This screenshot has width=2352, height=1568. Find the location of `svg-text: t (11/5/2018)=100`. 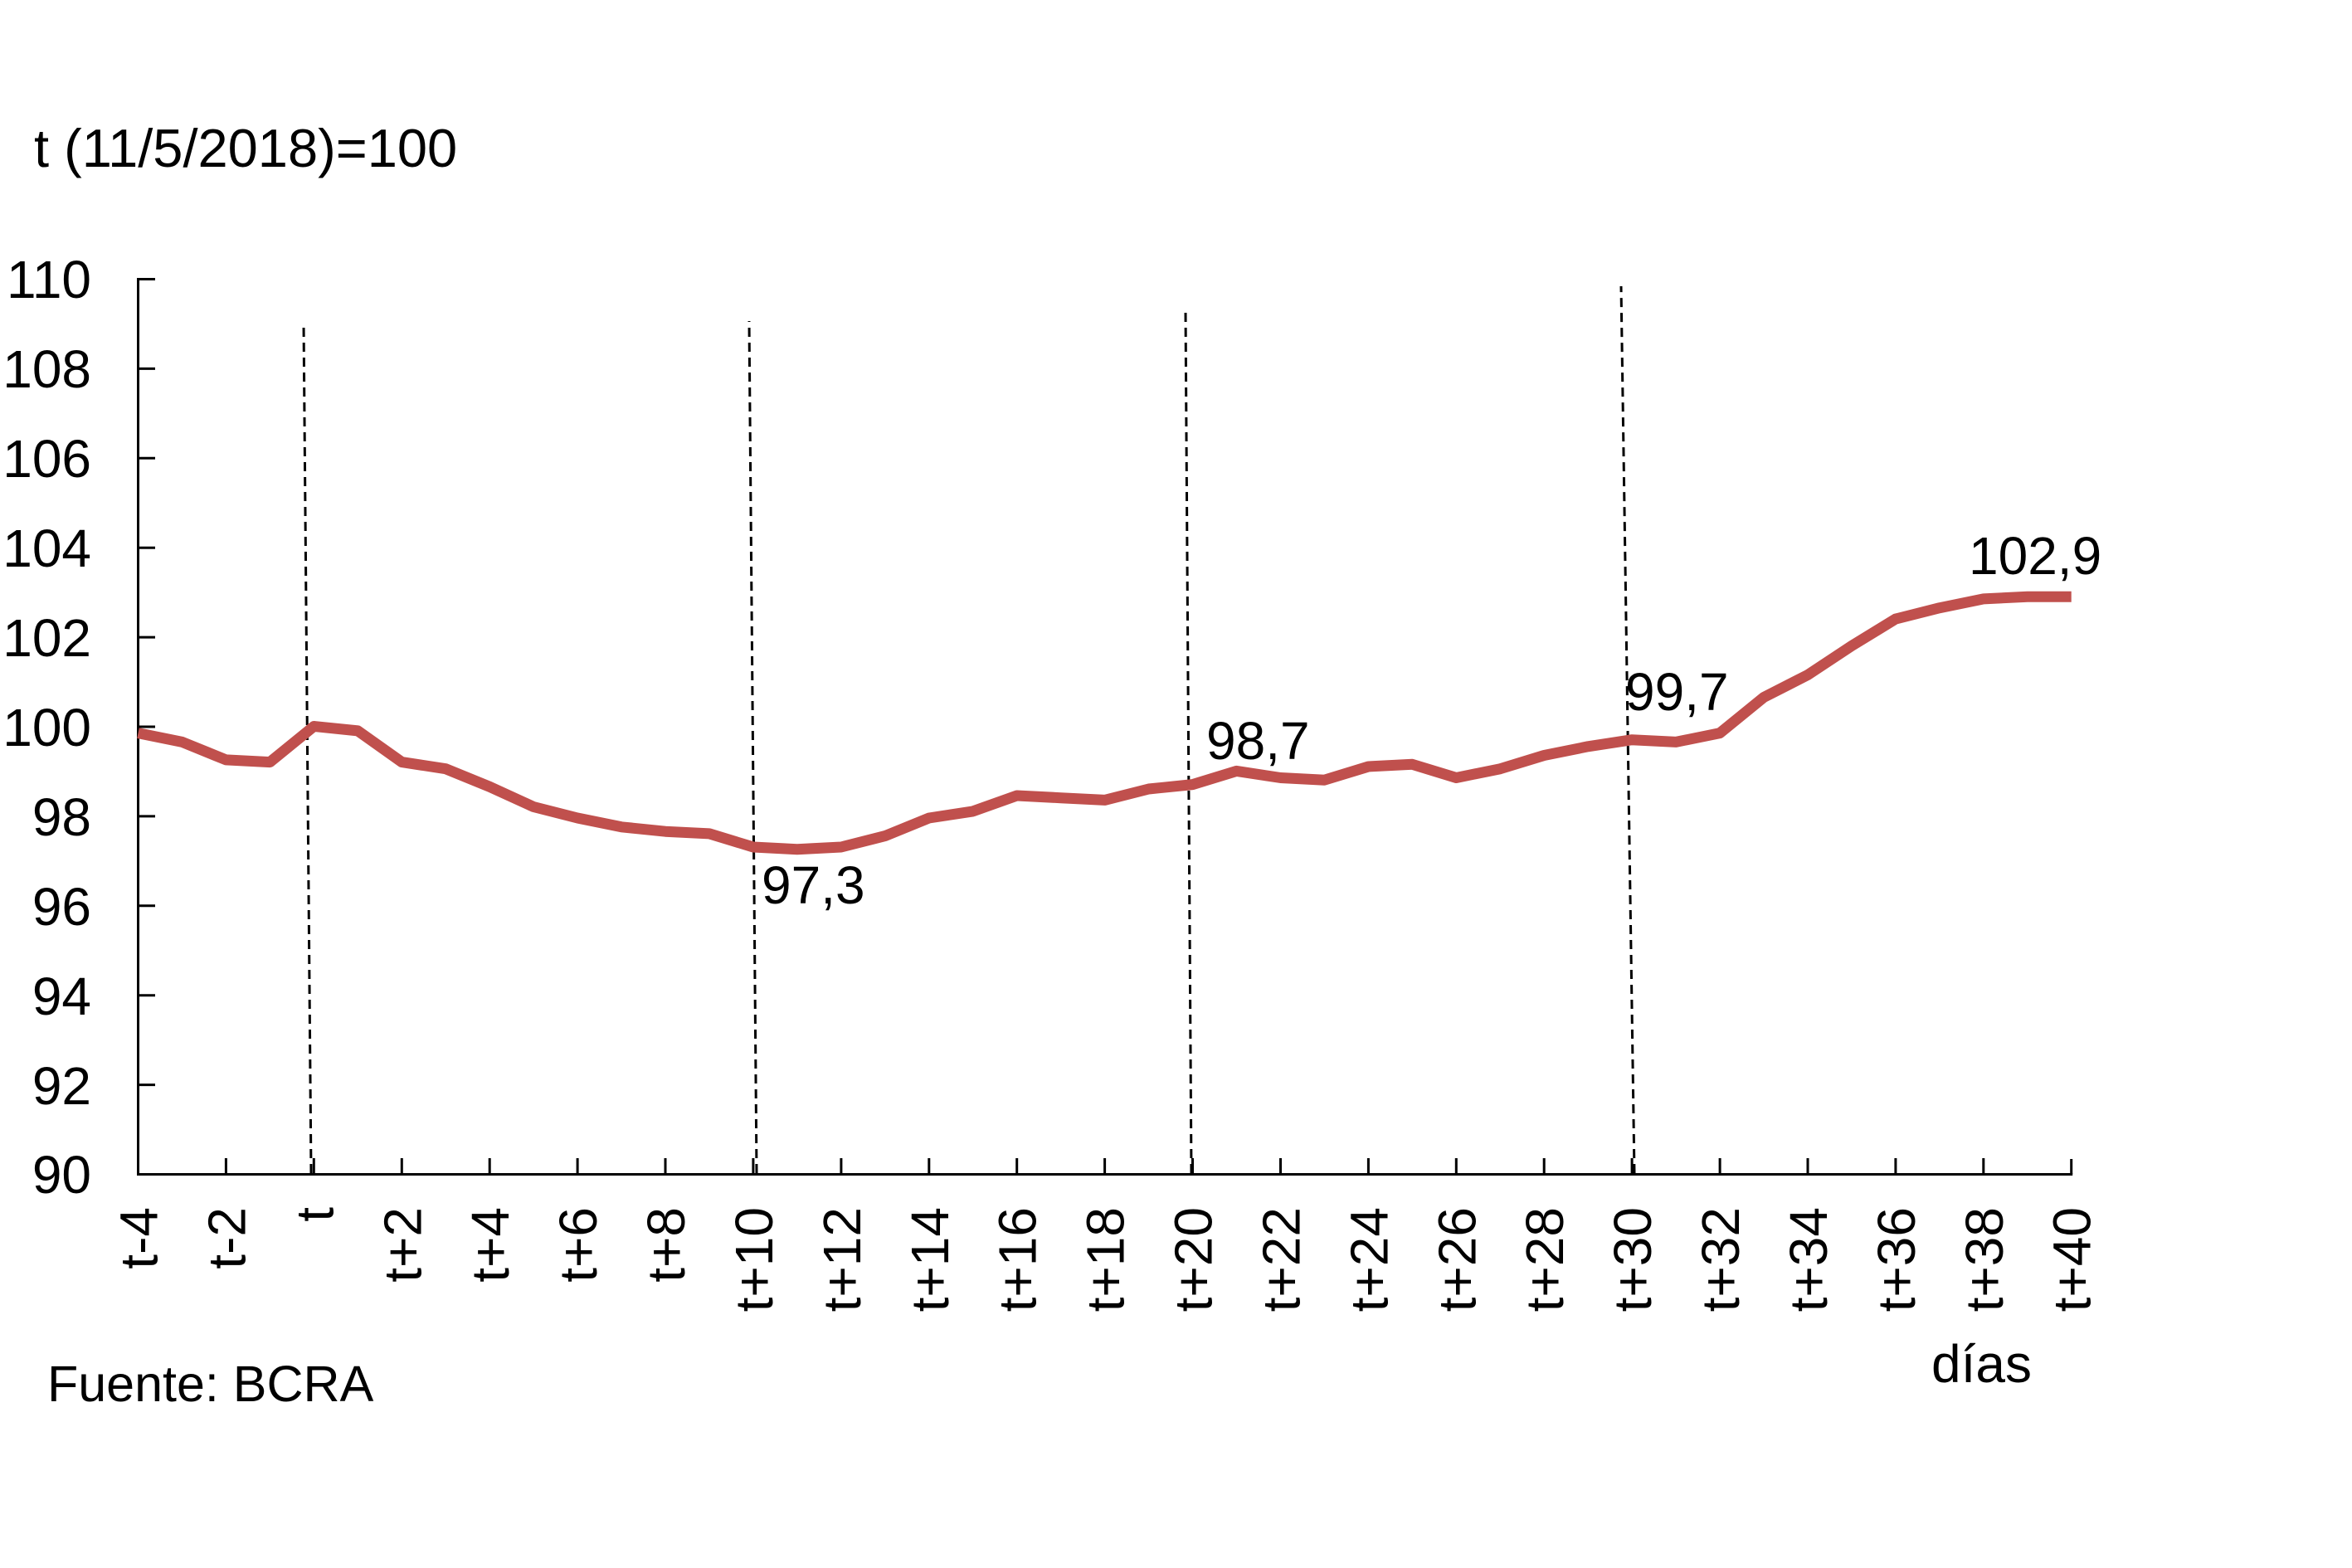

svg-text: t (11/5/2018)=100 is located at coordinates (245, 148).